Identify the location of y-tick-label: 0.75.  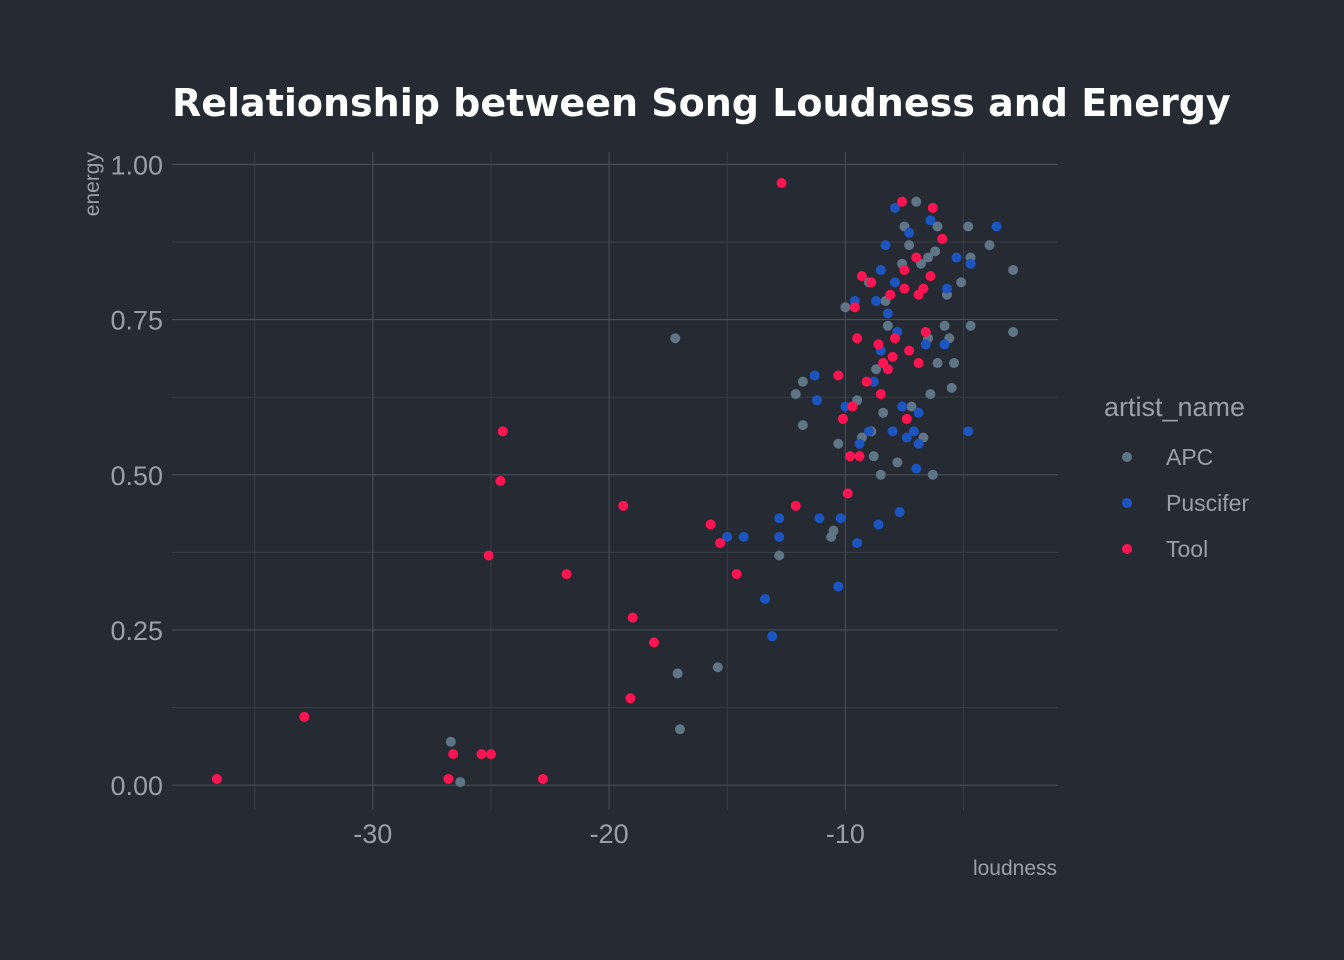
(136, 321).